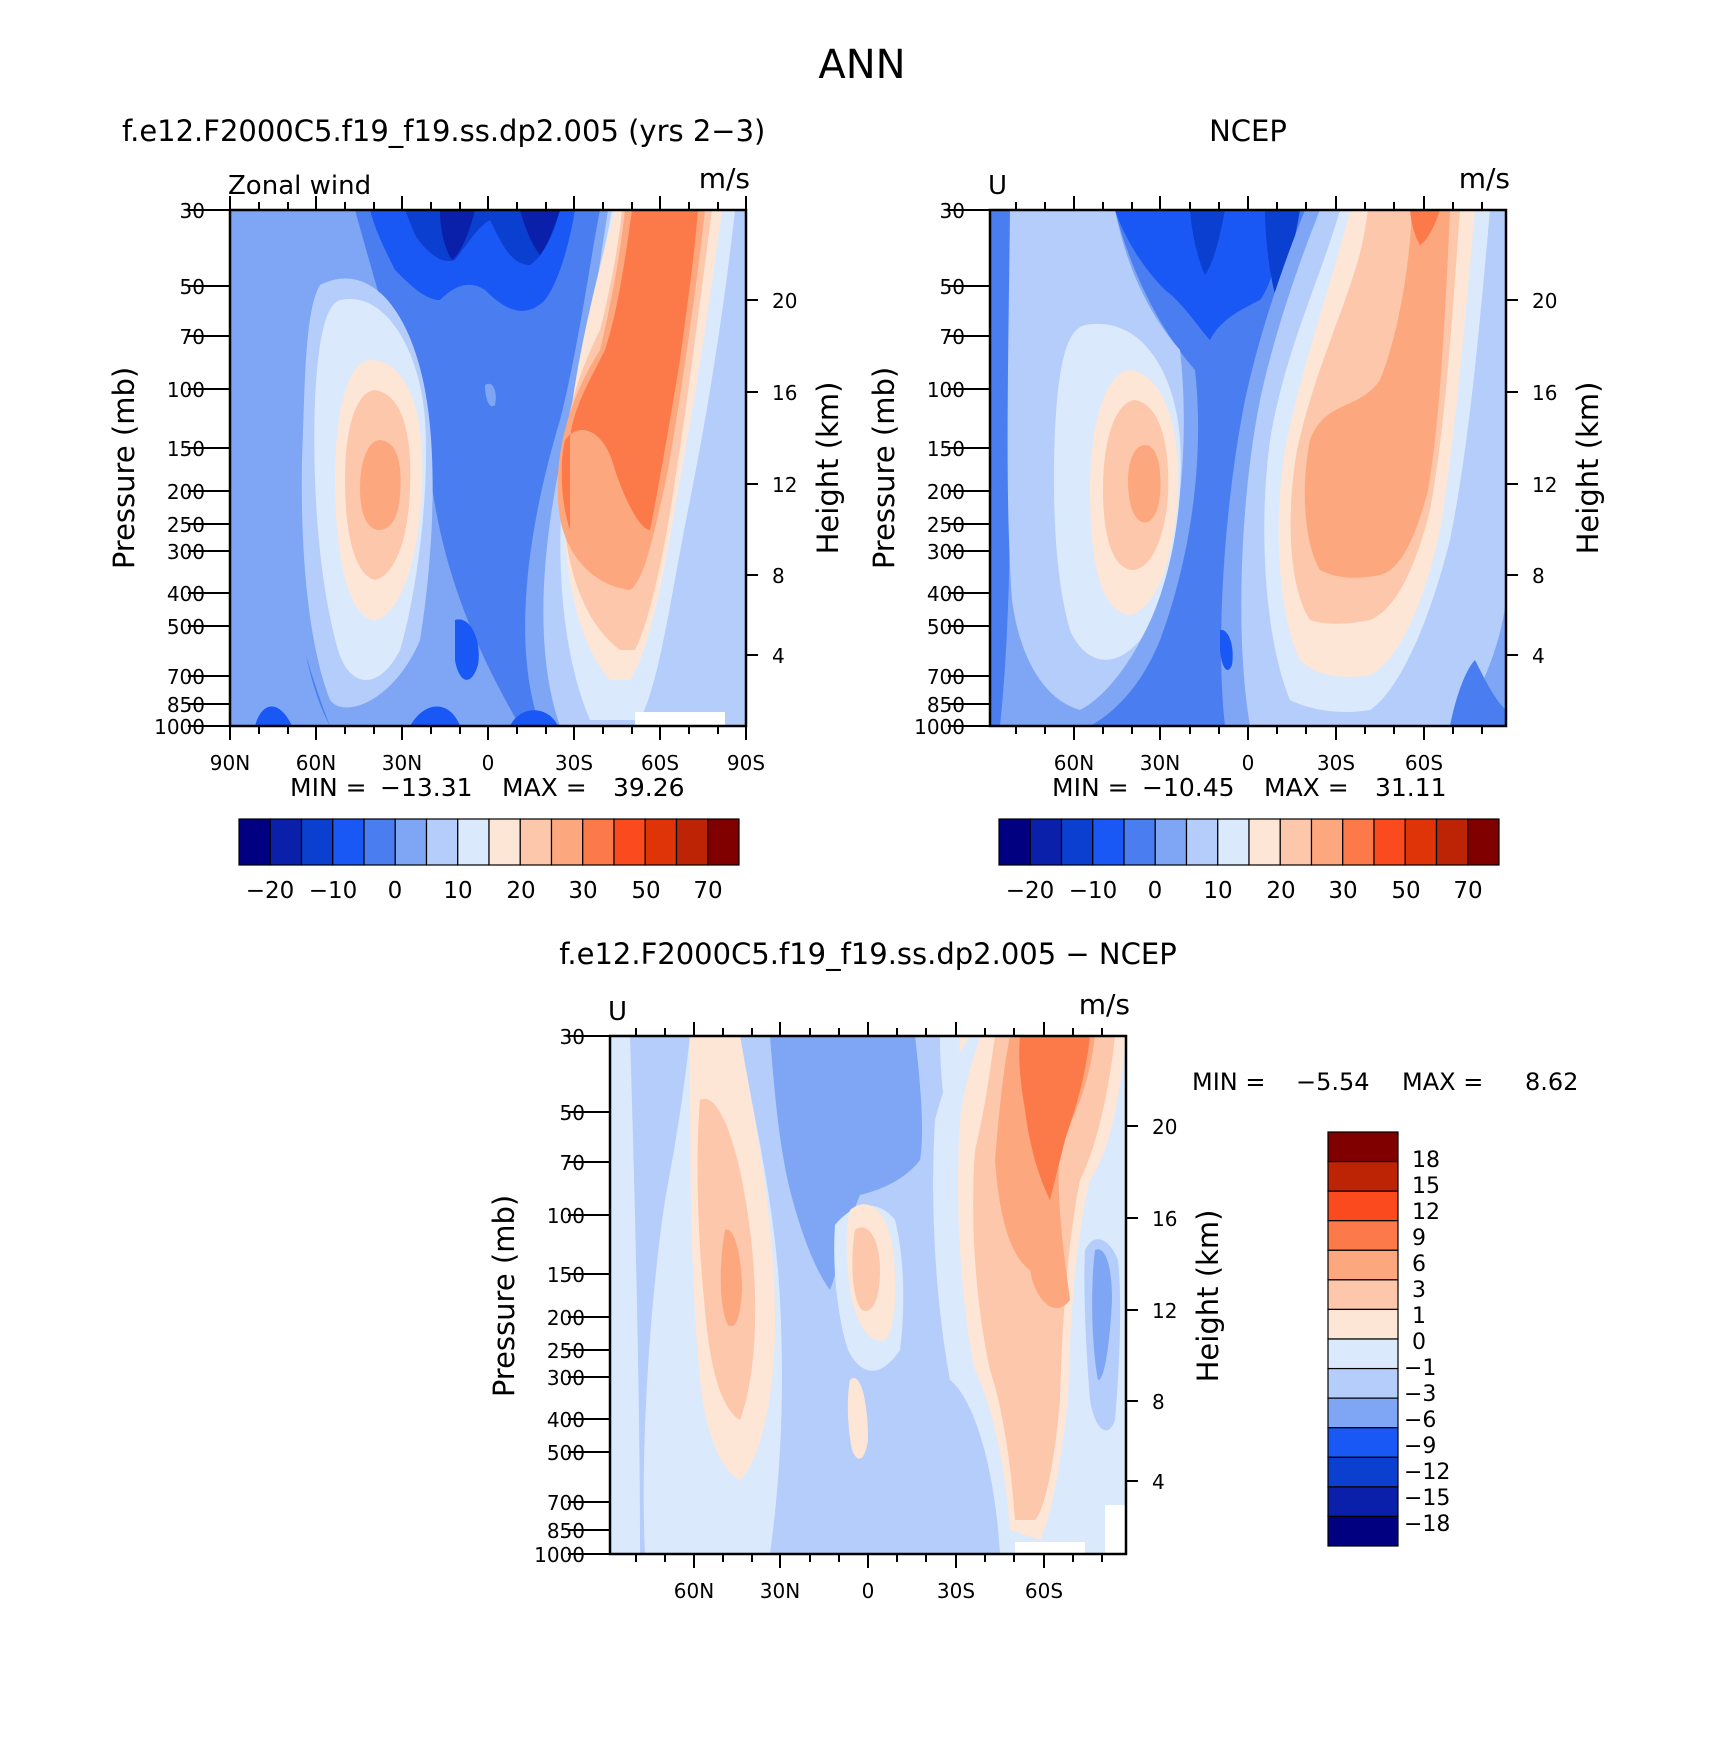 This screenshot has height=1753, width=1710. Describe the element at coordinates (544, 787) in the screenshot. I see `max-label: MAX =` at that location.